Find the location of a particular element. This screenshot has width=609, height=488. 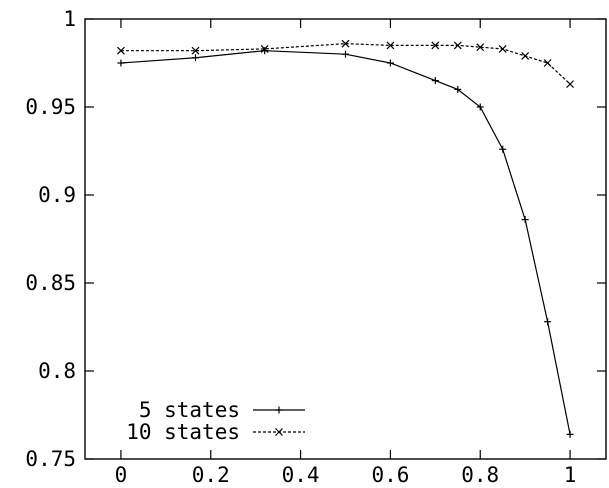

x-tick-label: 1 is located at coordinates (570, 475).